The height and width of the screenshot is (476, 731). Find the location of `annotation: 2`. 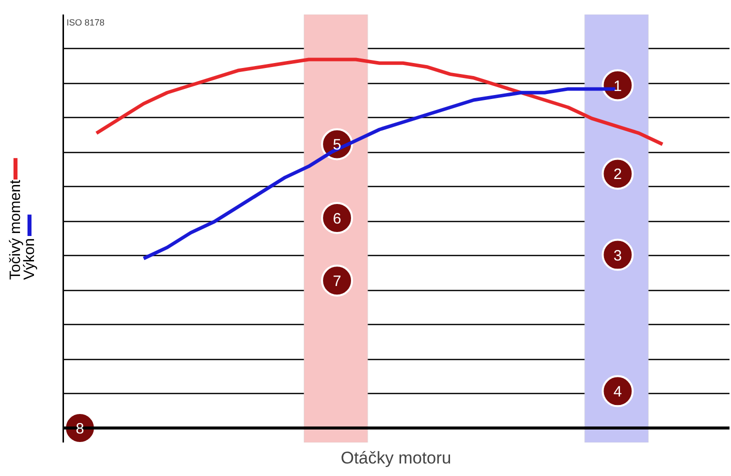

annotation: 2 is located at coordinates (618, 175).